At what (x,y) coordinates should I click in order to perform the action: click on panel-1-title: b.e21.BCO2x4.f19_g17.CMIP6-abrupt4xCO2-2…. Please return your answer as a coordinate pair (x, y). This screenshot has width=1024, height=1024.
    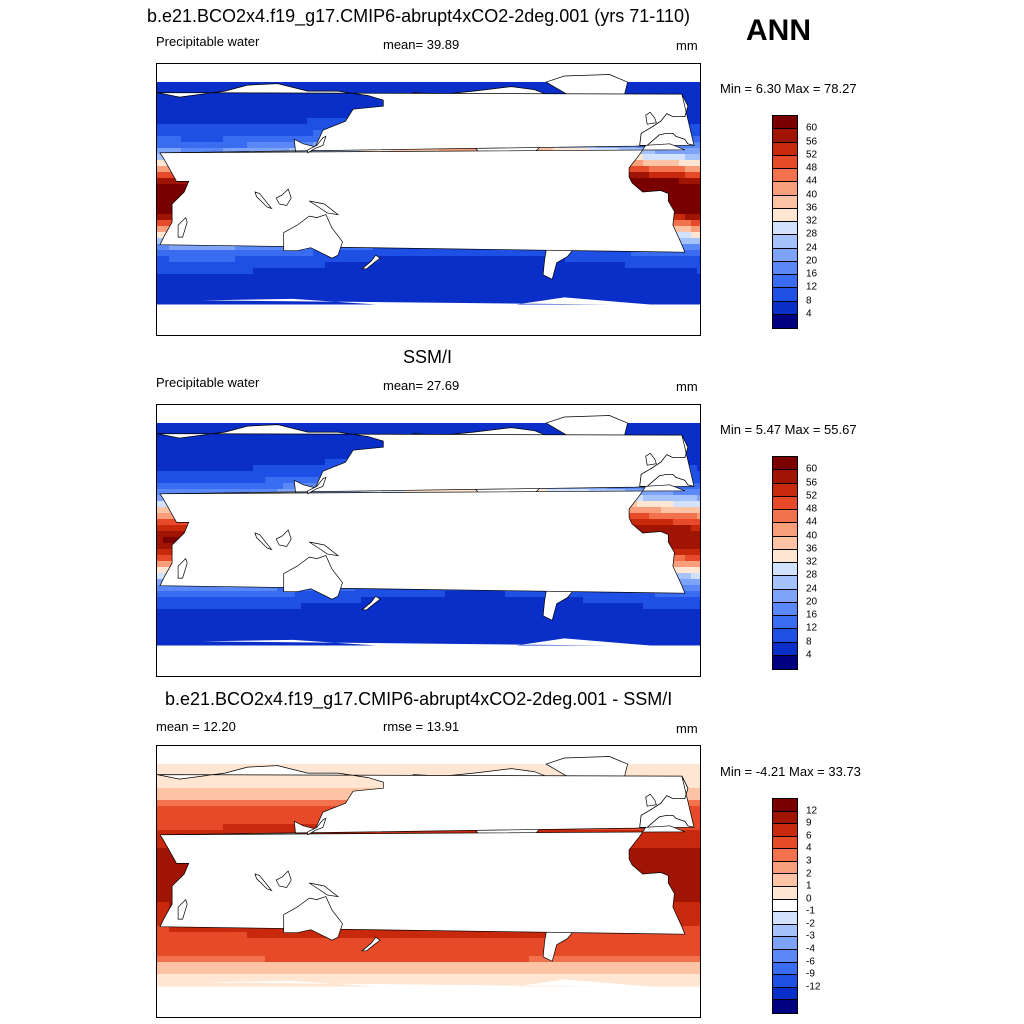
    Looking at the image, I should click on (418, 16).